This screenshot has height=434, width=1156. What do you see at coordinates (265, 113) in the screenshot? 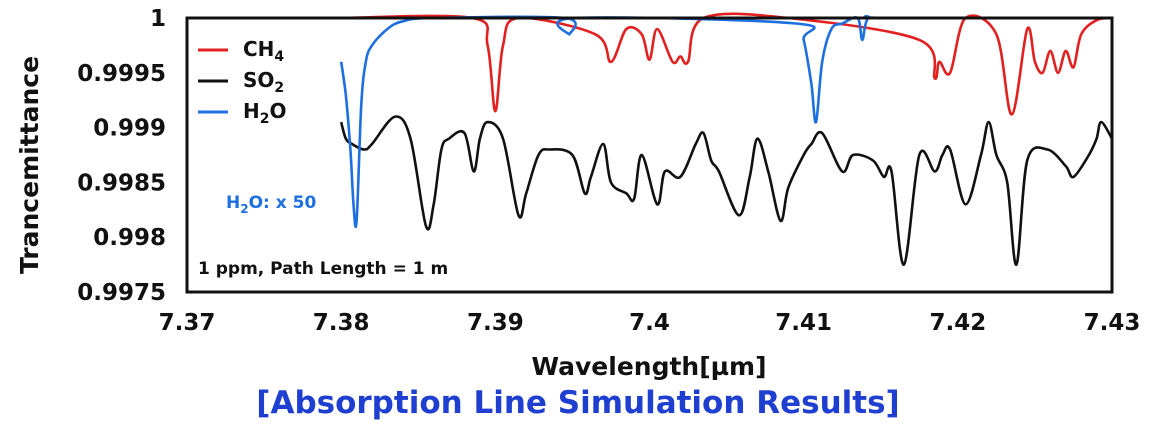
I see `legend-label: H2O` at bounding box center [265, 113].